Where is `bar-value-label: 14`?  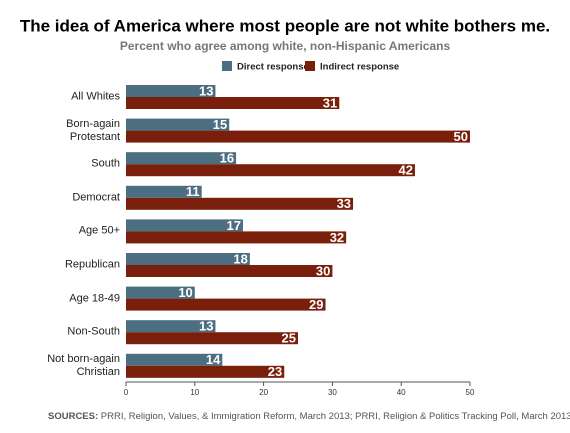
bar-value-label: 14 is located at coordinates (213, 359).